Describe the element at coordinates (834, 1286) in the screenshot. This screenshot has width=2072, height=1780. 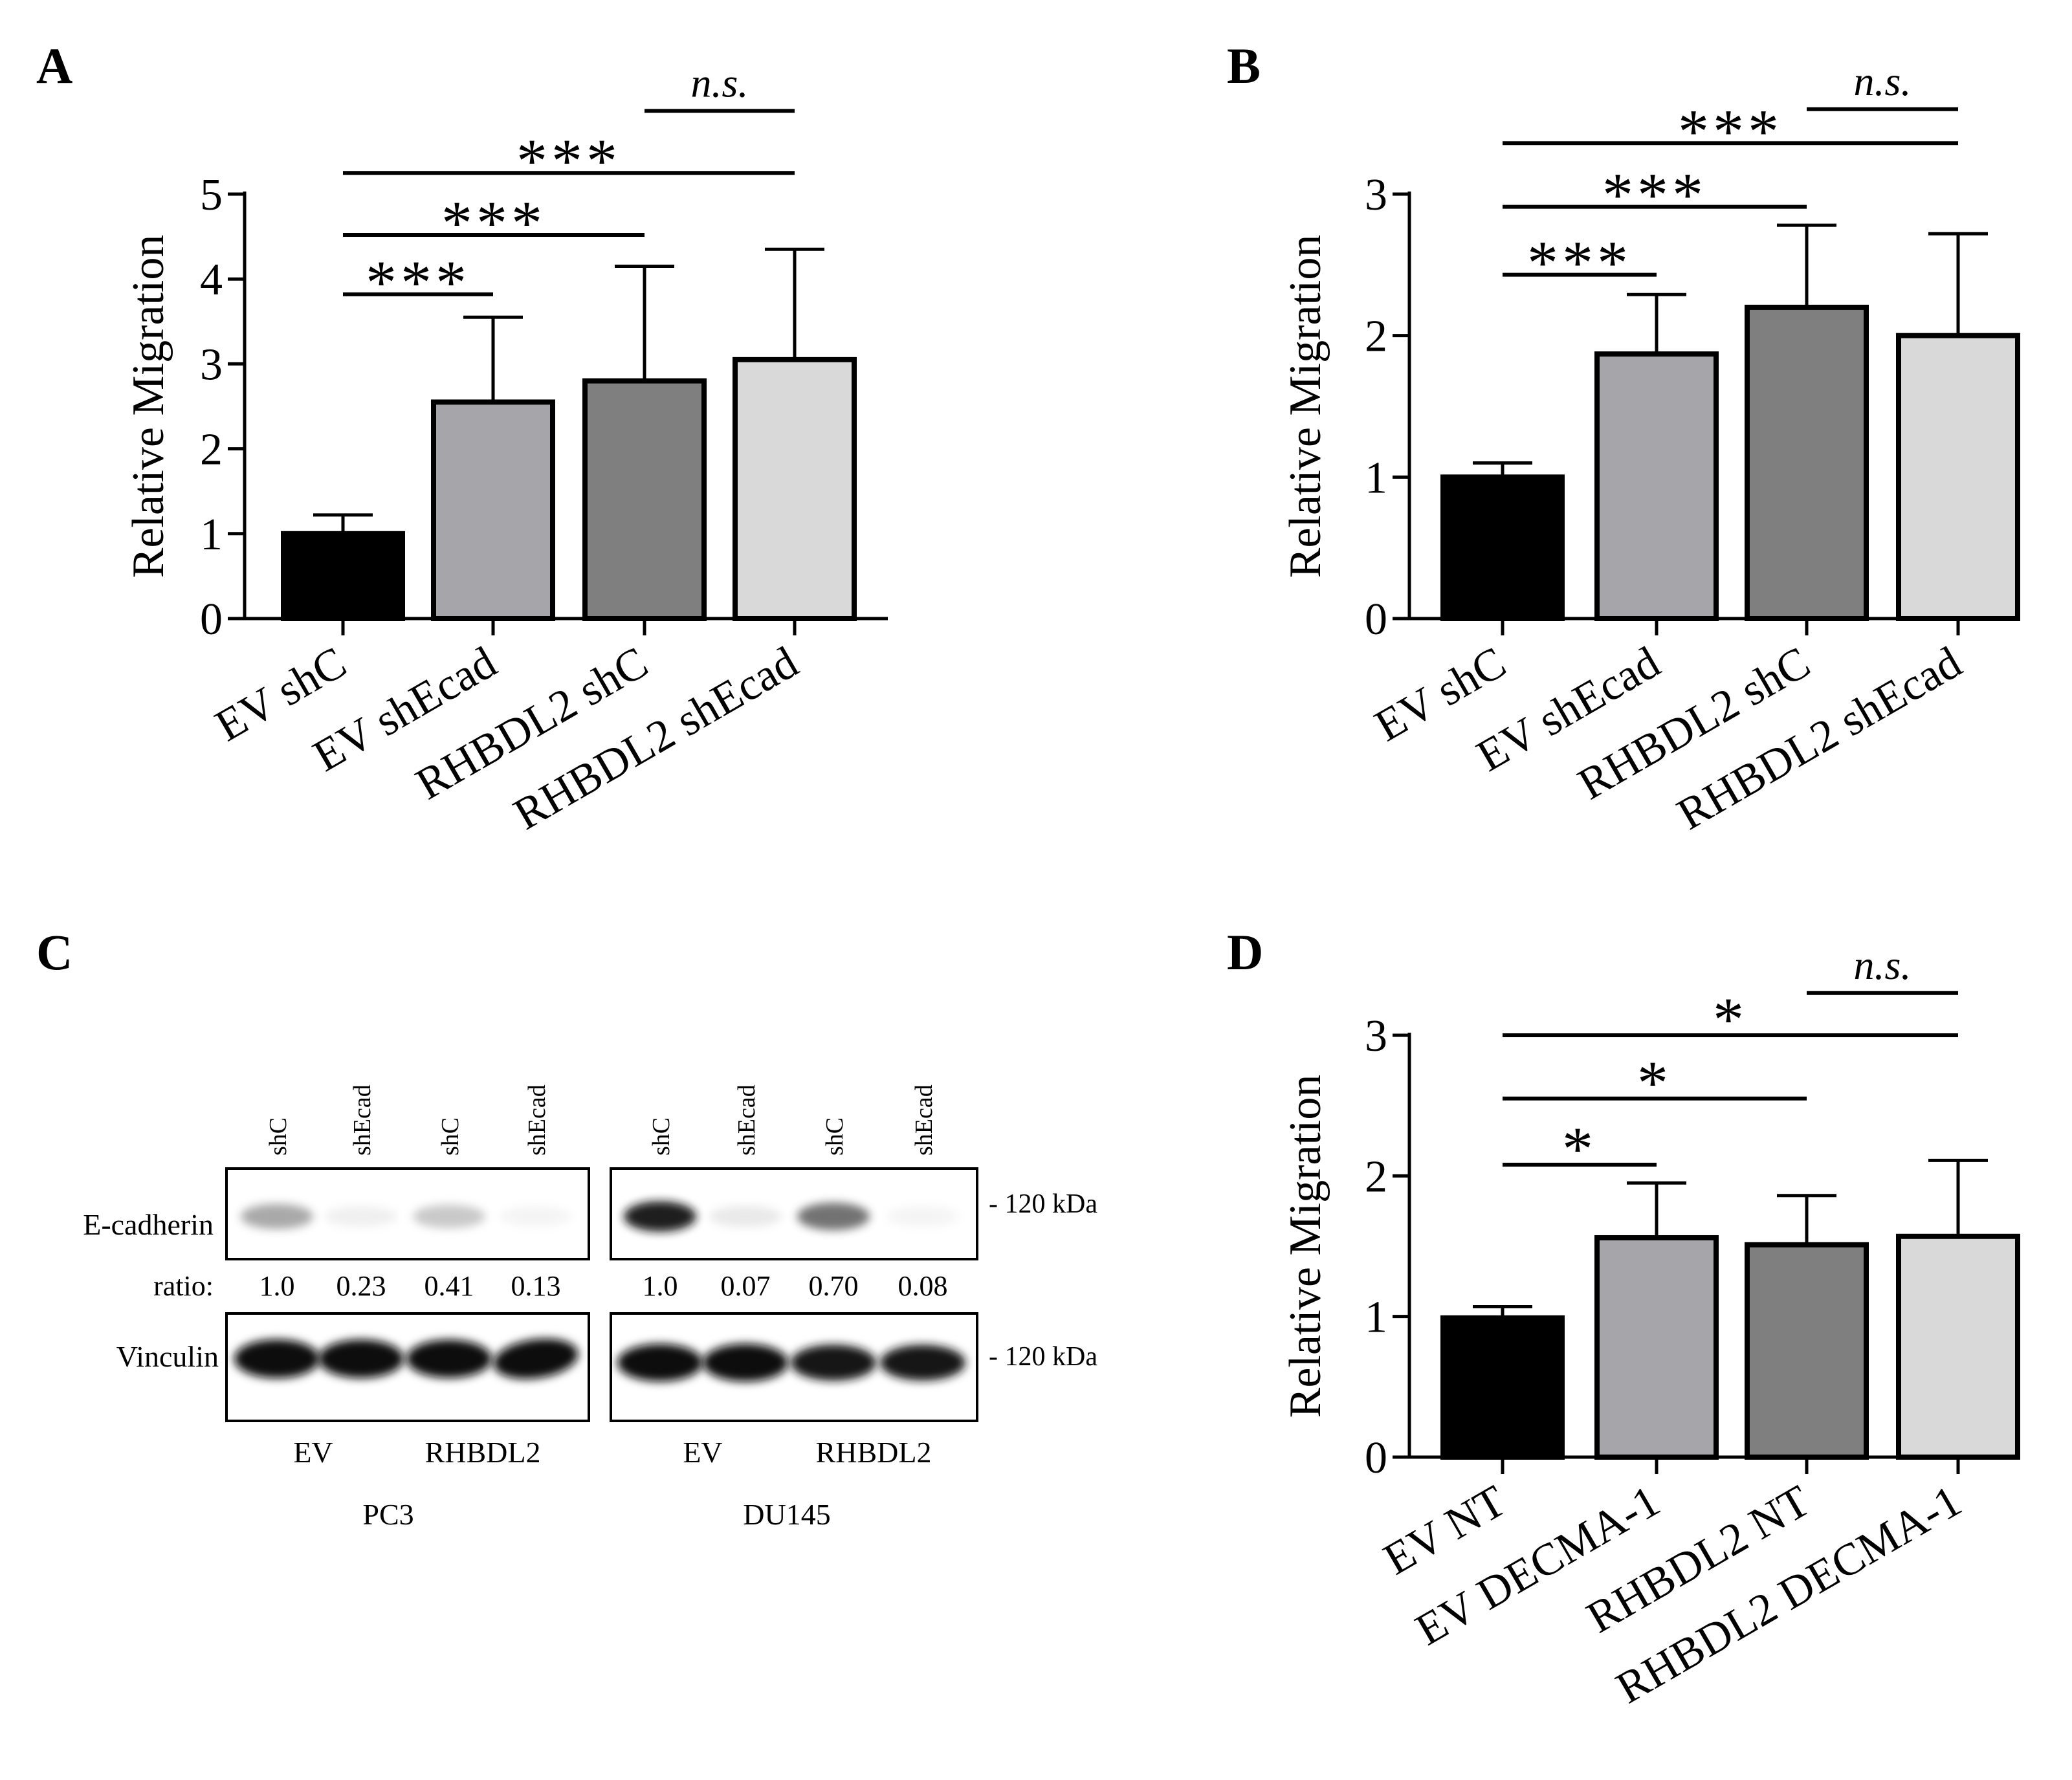
I see `ratio-value: 0.70` at that location.